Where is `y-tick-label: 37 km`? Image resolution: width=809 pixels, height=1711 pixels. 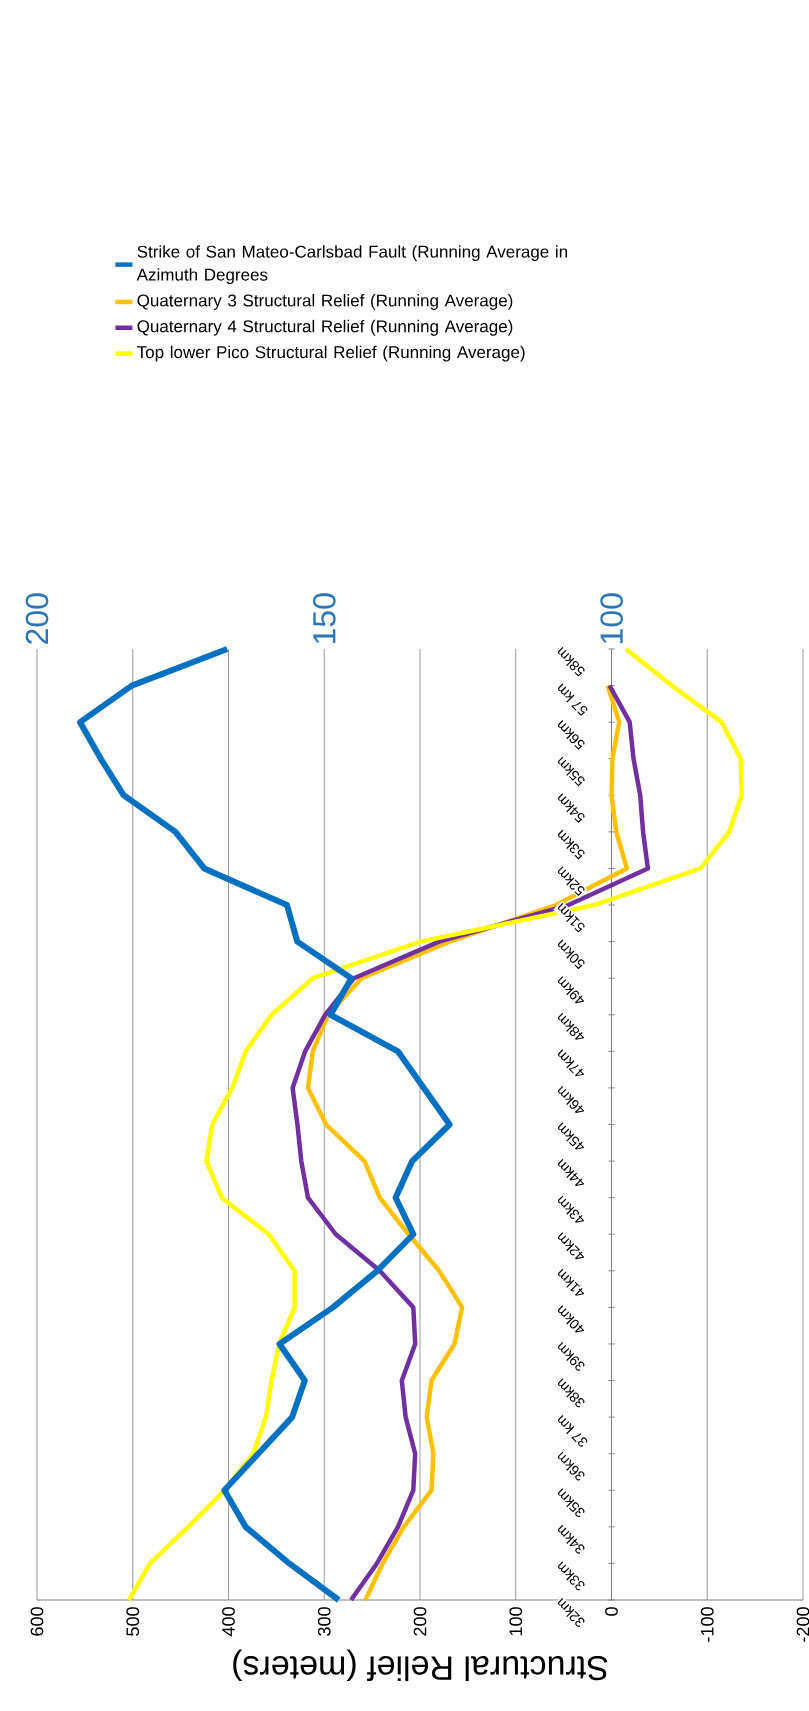
y-tick-label: 37 km is located at coordinates (572, 1431).